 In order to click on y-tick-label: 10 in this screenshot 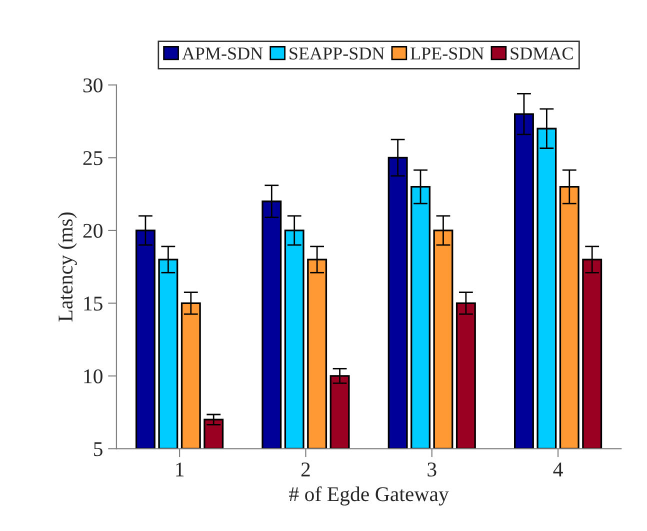, I will do `click(93, 376)`.